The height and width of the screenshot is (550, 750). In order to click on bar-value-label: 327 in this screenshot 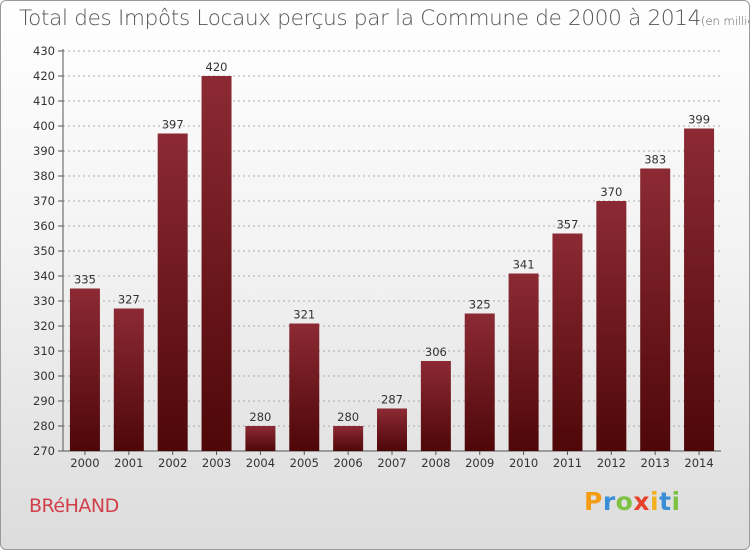, I will do `click(129, 300)`.